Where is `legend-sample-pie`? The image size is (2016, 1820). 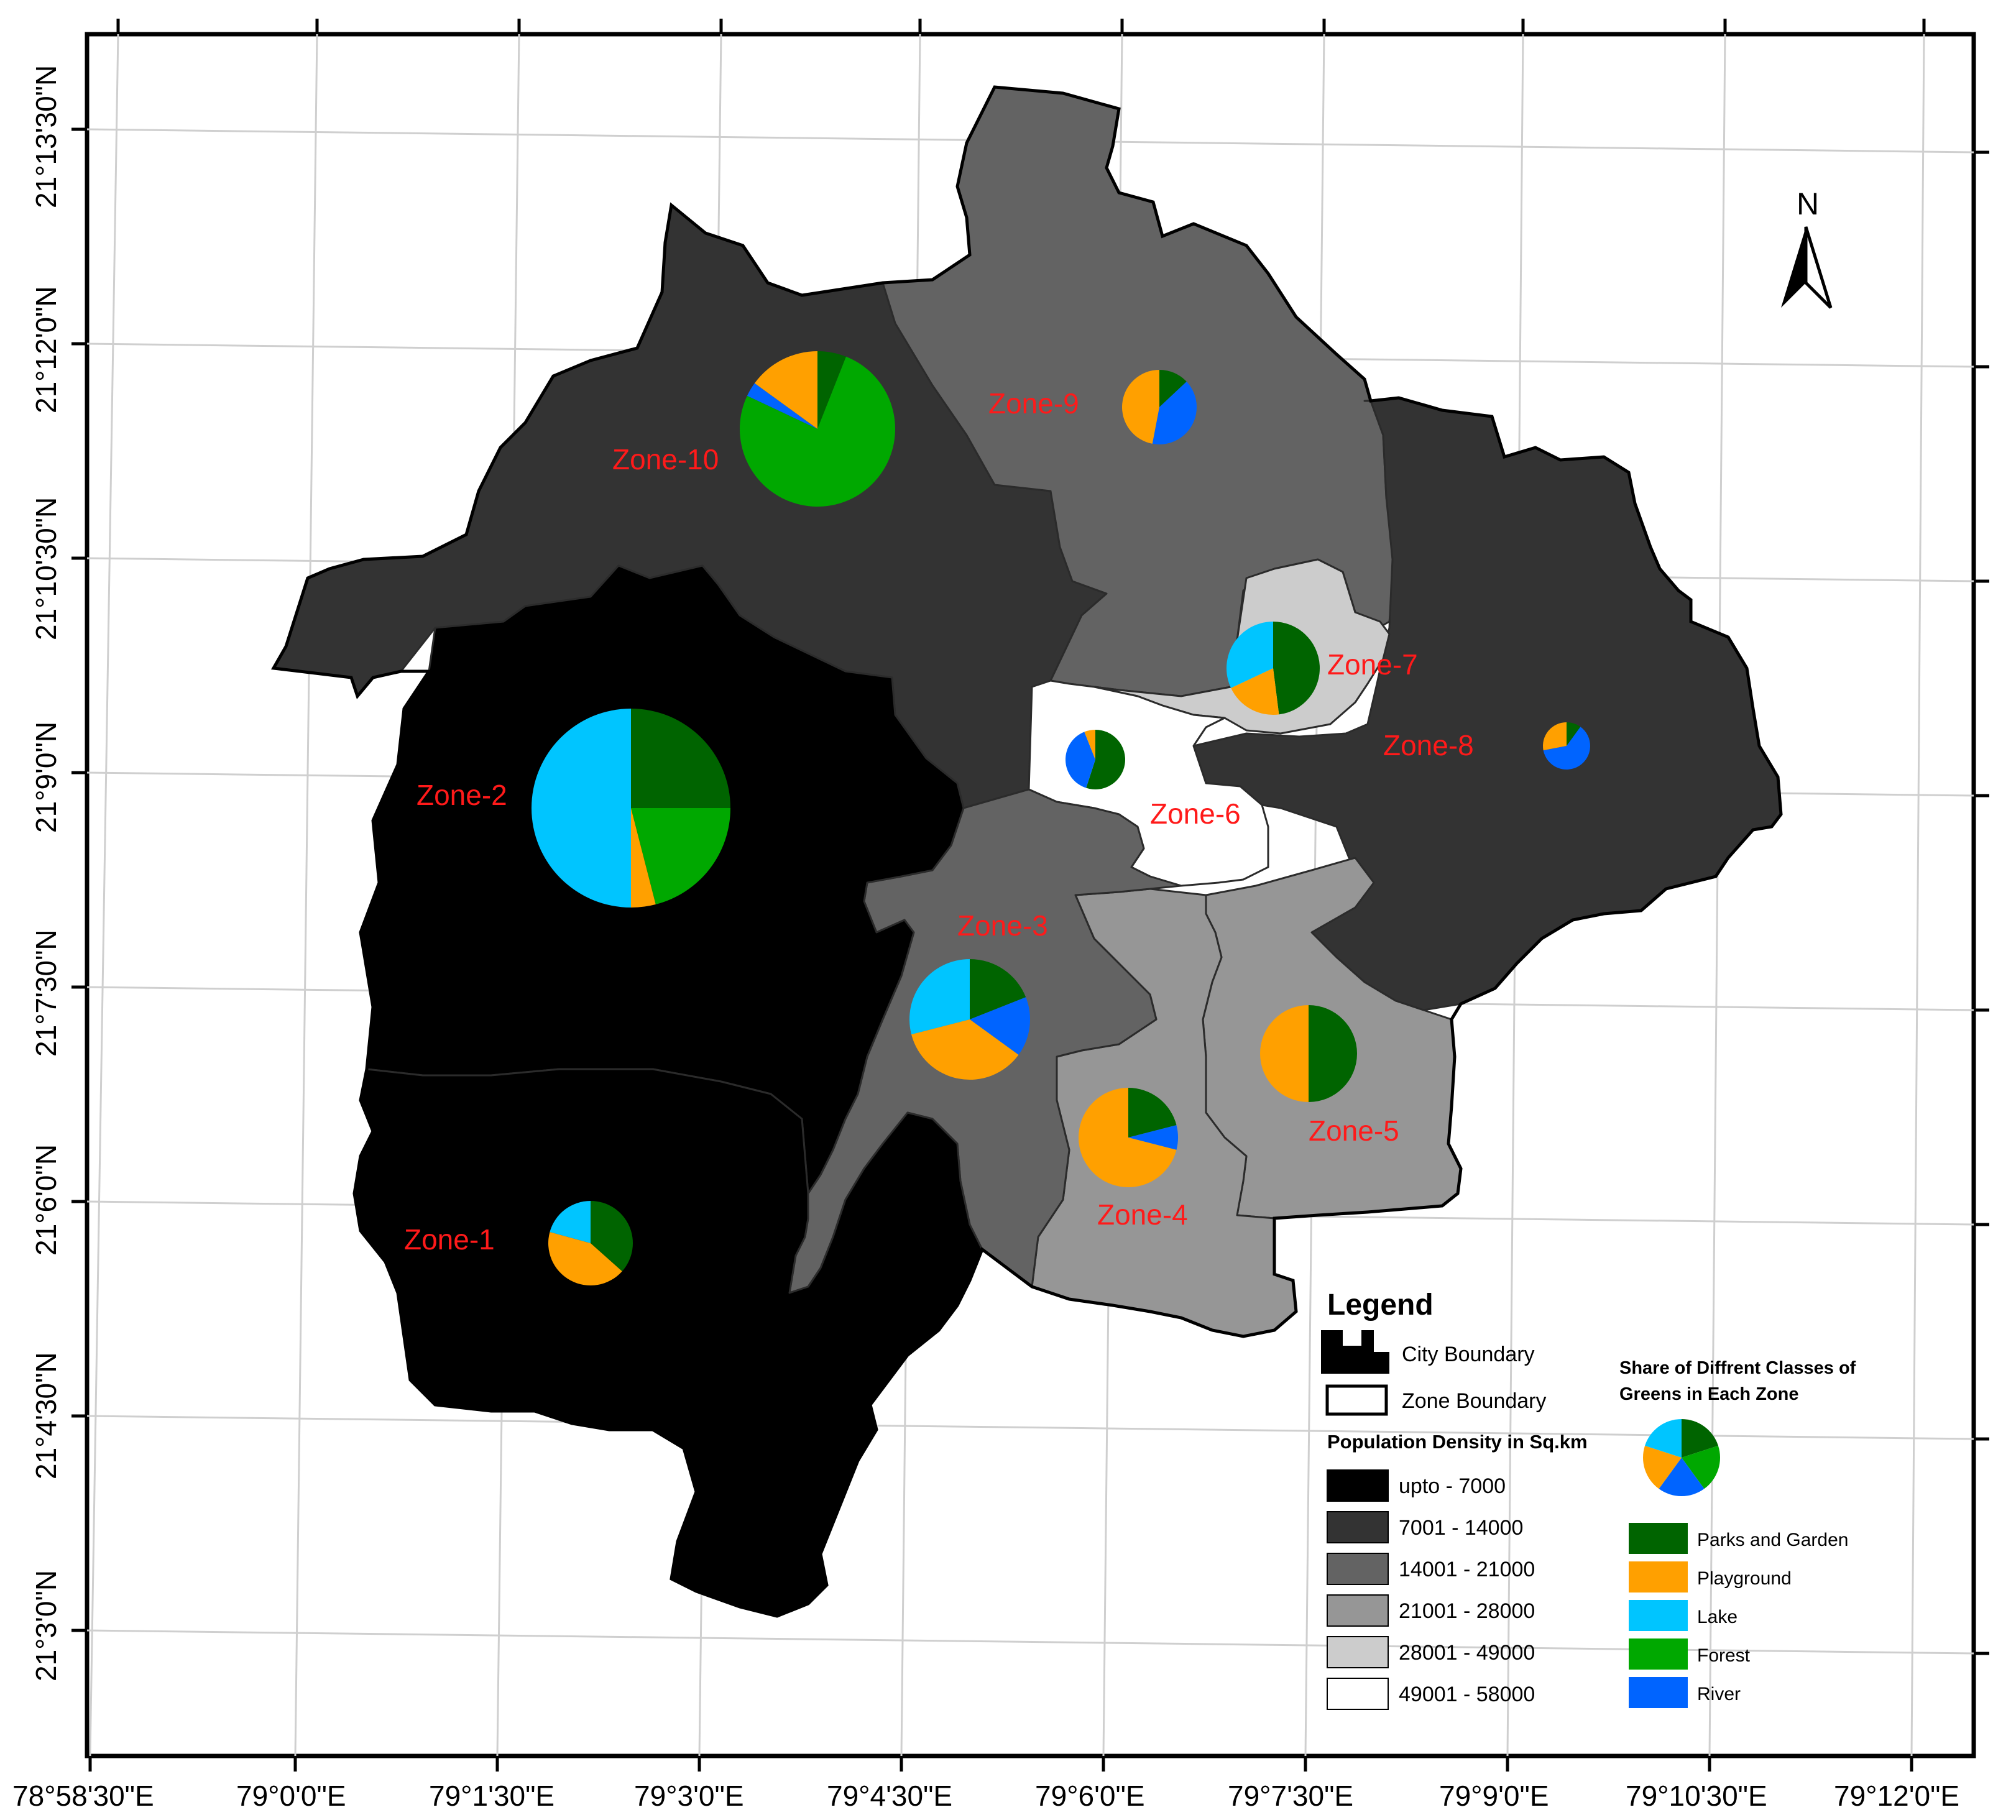 legend-sample-pie is located at coordinates (1681, 1457).